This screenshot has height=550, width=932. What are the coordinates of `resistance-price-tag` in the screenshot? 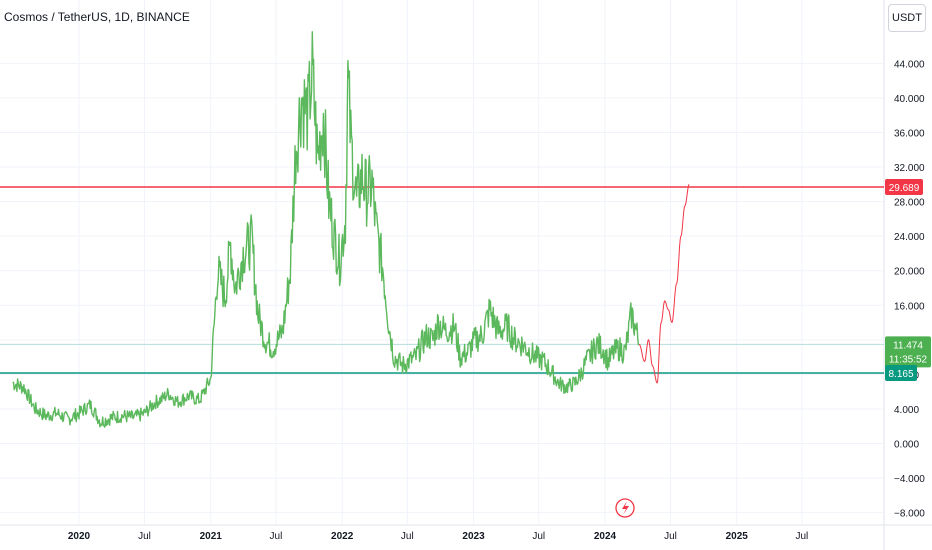 It's located at (904, 186).